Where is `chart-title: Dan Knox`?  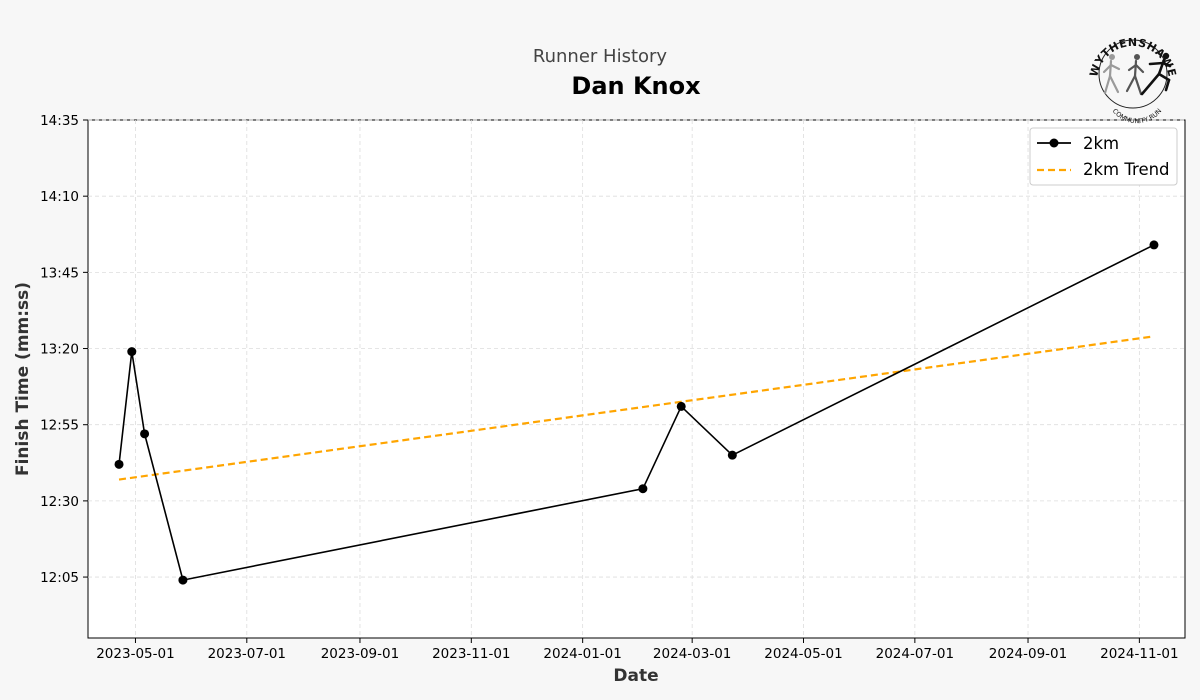
chart-title: Dan Knox is located at coordinates (636, 86).